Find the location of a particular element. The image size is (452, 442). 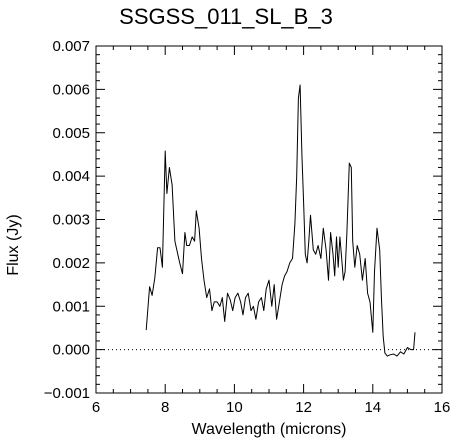

y-tick-label: 0.005 is located at coordinates (71, 133).